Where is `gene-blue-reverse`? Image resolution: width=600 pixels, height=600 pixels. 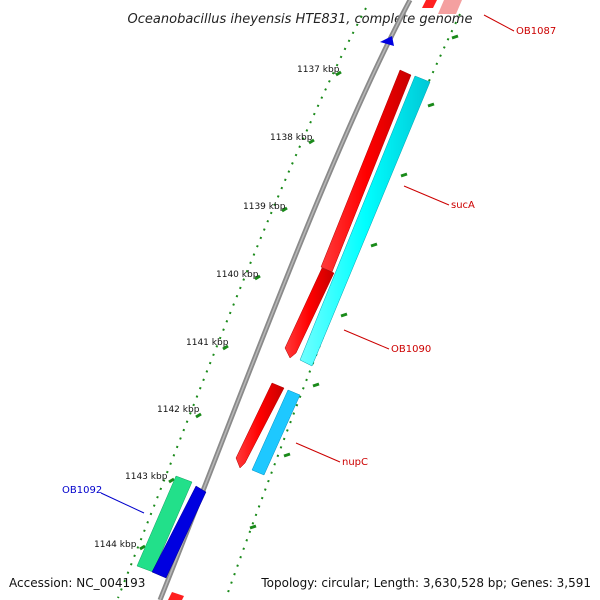
gene-blue-reverse is located at coordinates (276, 432).